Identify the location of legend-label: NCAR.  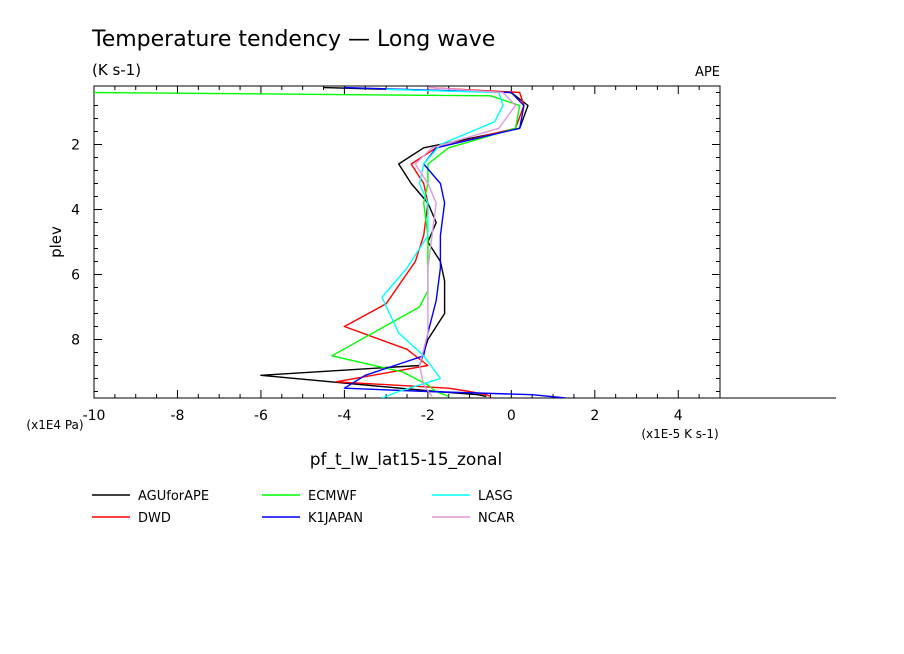
(496, 518).